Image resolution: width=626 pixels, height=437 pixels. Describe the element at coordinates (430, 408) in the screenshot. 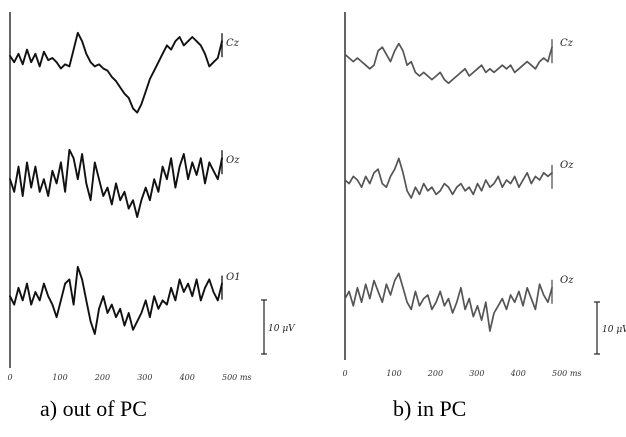

I see `caption-panel-b: b) in PC` at that location.